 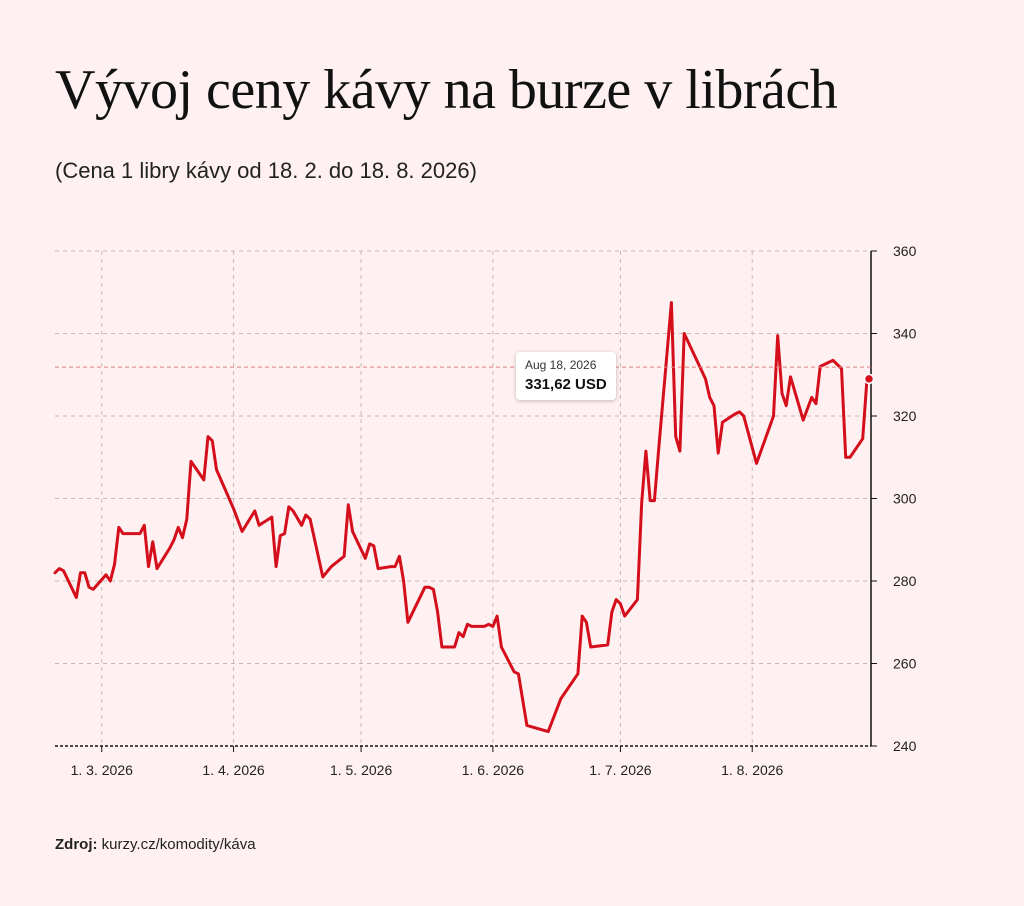 What do you see at coordinates (561, 365) in the screenshot?
I see `tooltip-date: Aug 18, 2026` at bounding box center [561, 365].